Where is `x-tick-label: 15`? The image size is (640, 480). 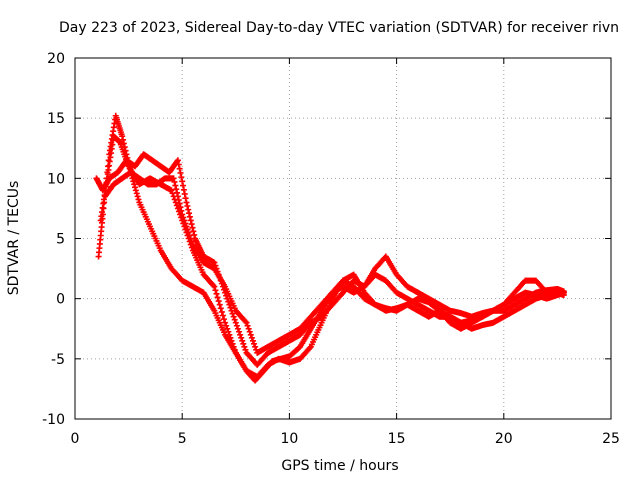 x-tick-label: 15 is located at coordinates (397, 439).